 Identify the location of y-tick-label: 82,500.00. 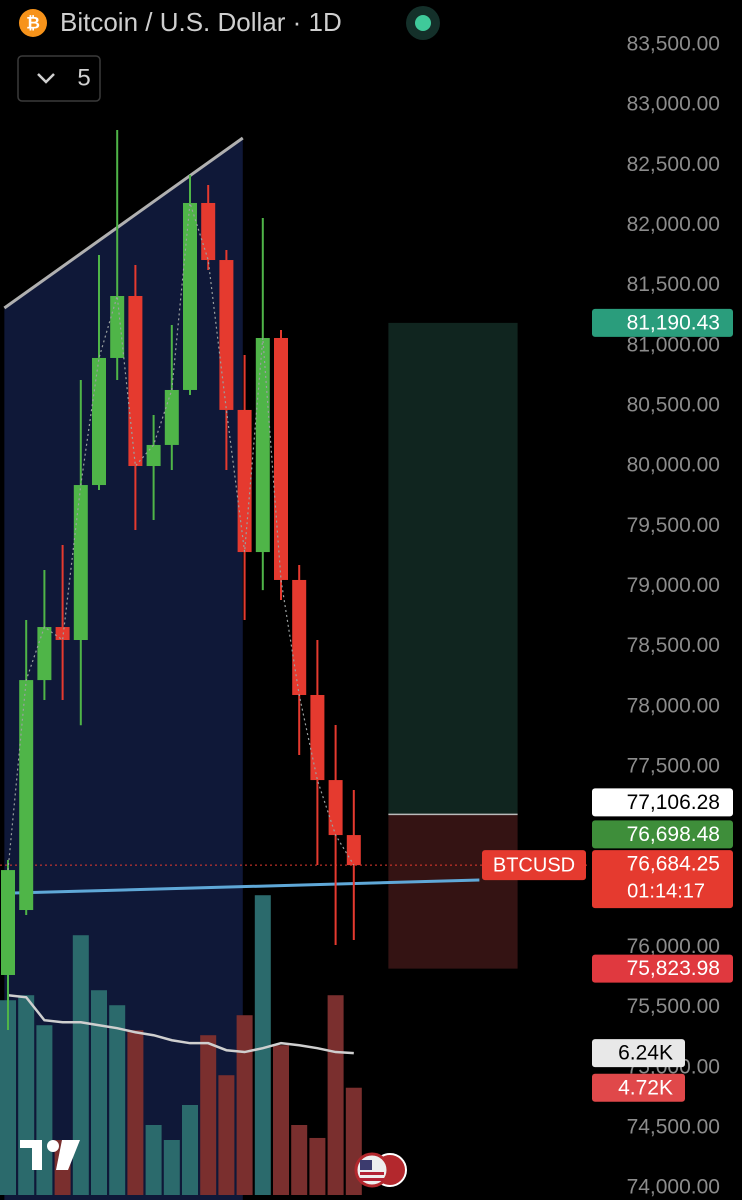
(673, 164).